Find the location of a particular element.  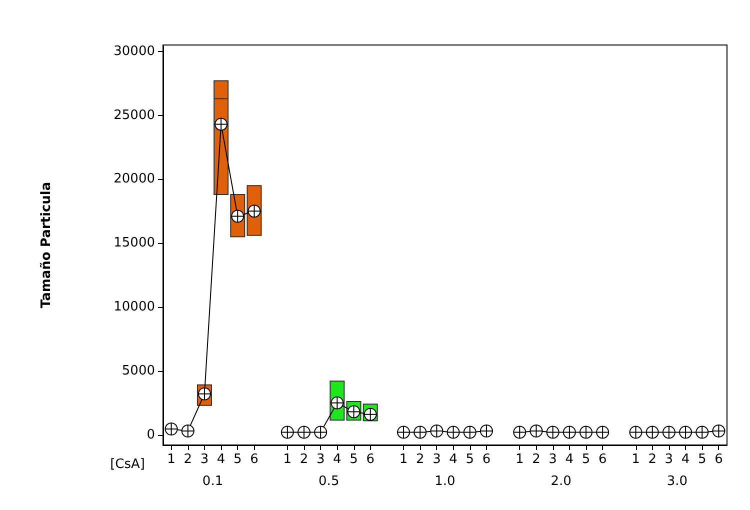

text: 0.5 is located at coordinates (329, 481).